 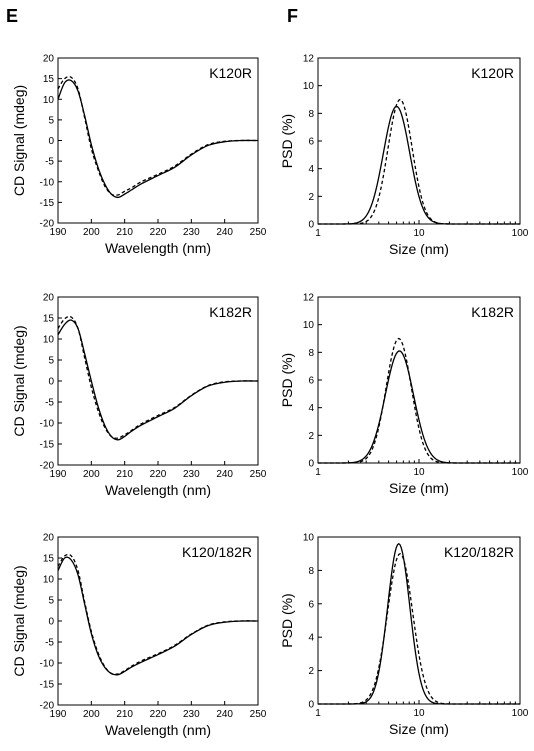 What do you see at coordinates (12, 16) in the screenshot?
I see `panel-letter-e: E` at bounding box center [12, 16].